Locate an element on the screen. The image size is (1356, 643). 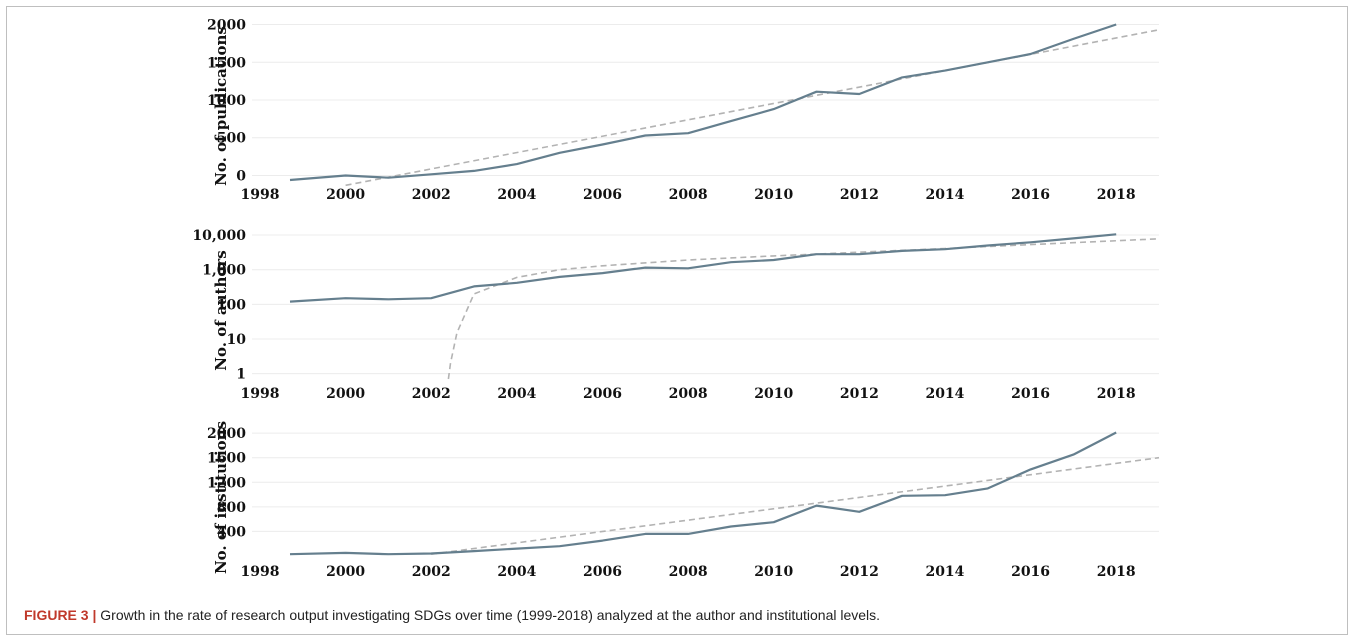
y-tick-label: 500 is located at coordinates (231, 139).